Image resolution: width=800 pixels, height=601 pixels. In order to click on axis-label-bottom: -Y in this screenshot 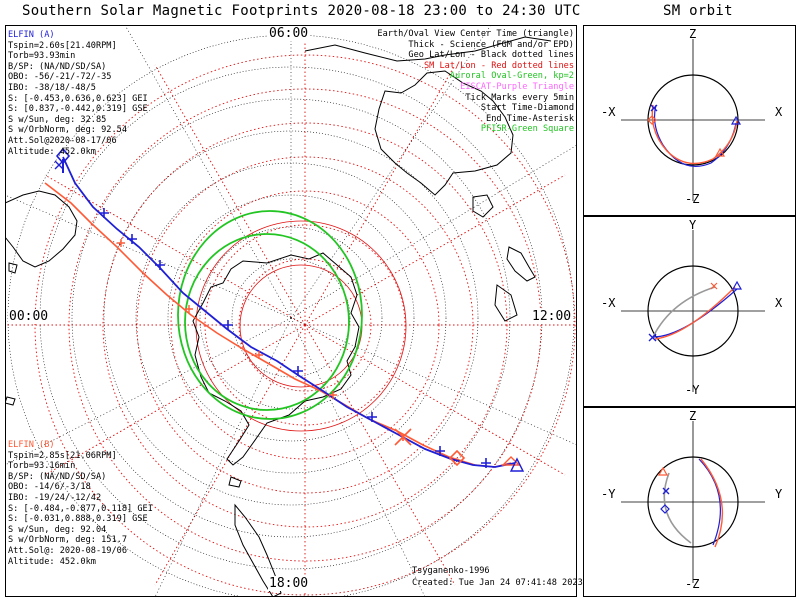, I will do `click(692, 390)`.